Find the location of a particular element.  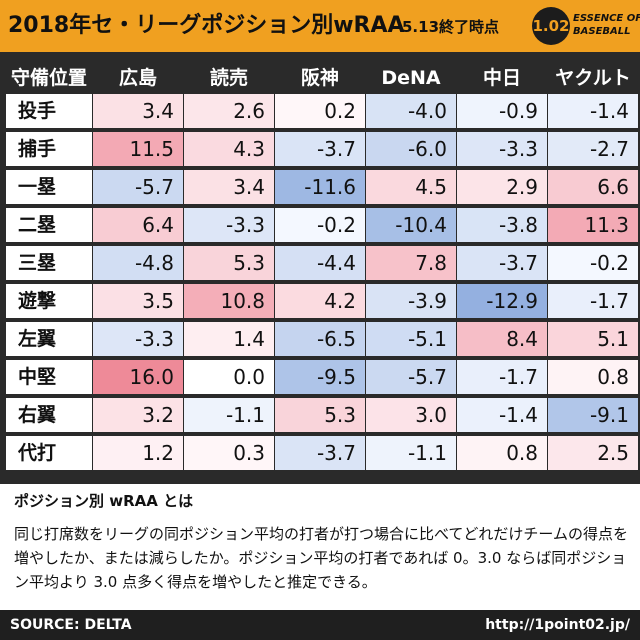

wraa-cell: -3.8 is located at coordinates (502, 225).